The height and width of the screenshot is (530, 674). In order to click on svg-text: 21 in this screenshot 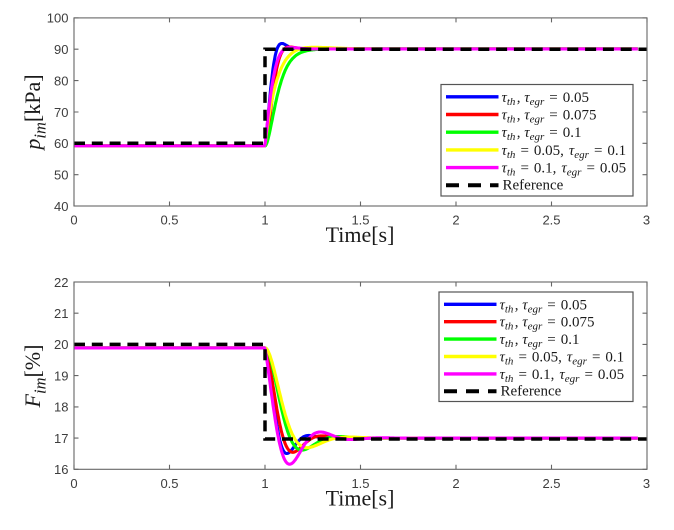, I will do `click(61, 313)`.